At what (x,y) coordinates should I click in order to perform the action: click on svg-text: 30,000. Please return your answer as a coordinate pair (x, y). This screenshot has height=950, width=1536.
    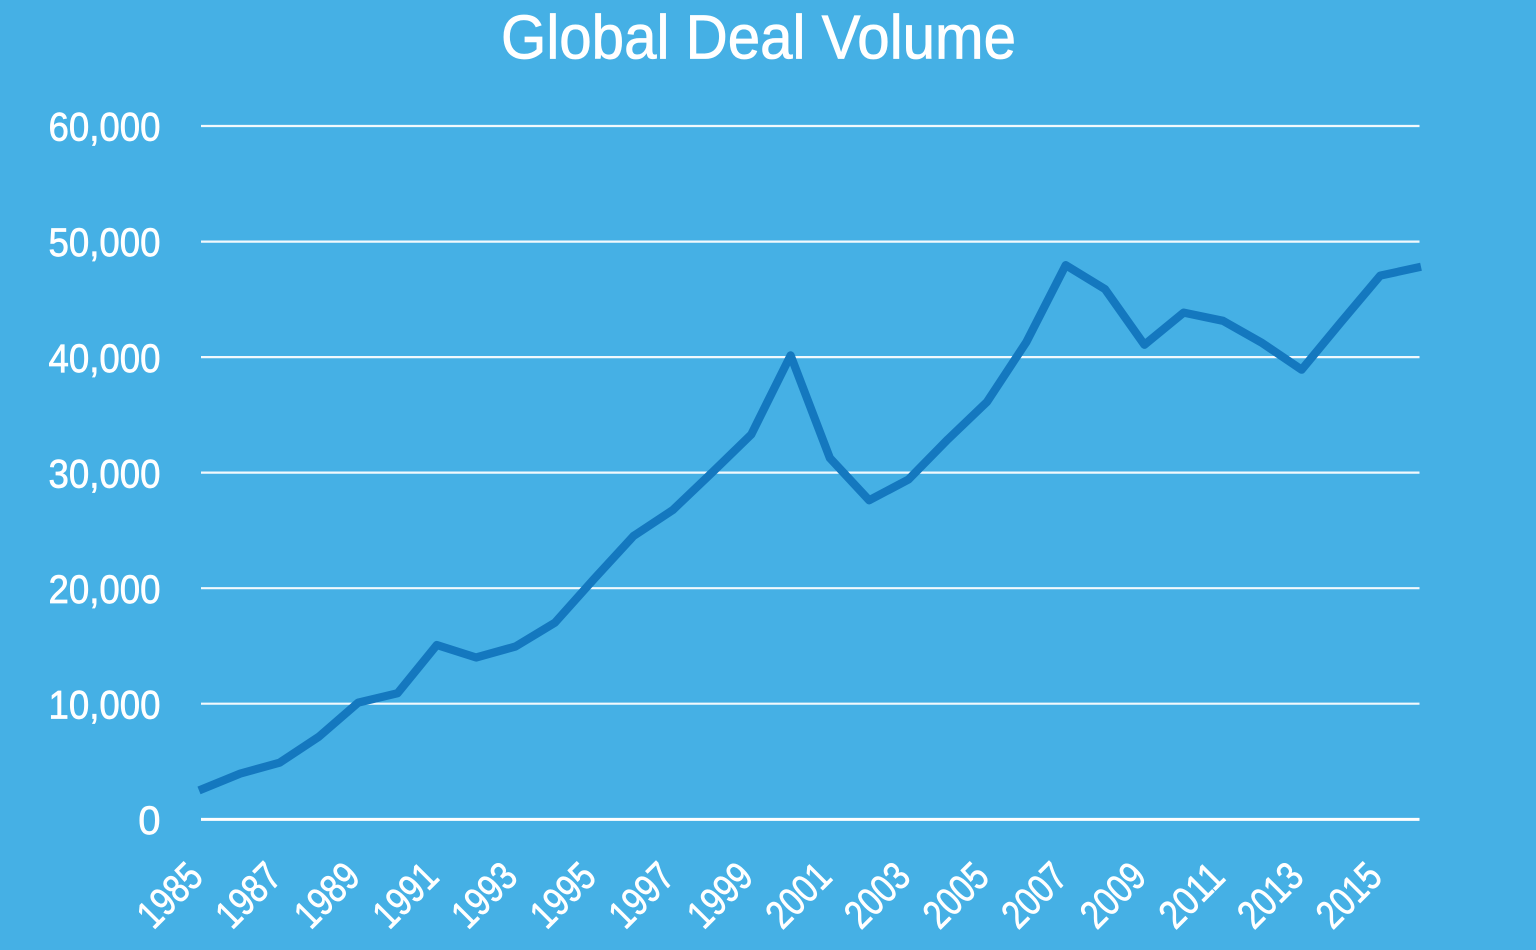
    Looking at the image, I should click on (105, 474).